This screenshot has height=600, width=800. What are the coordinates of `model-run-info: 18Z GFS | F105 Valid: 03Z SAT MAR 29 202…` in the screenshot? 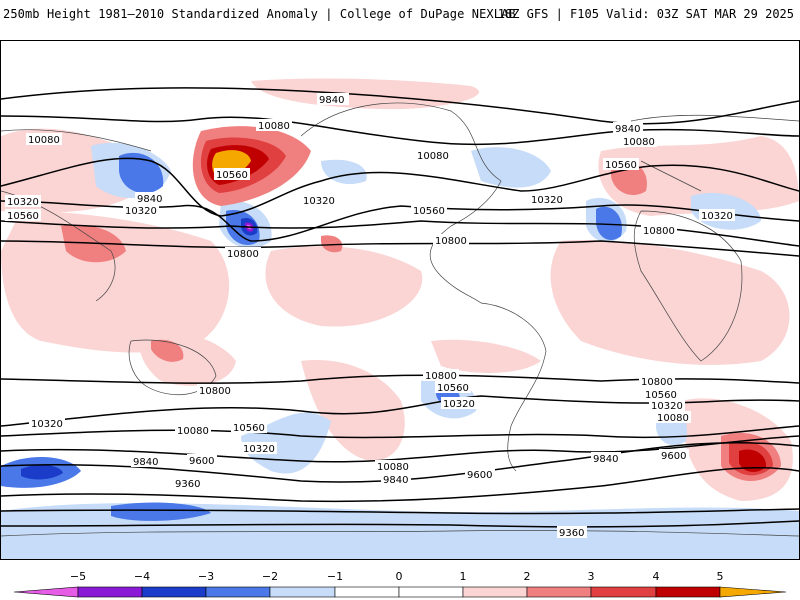 It's located at (645, 14).